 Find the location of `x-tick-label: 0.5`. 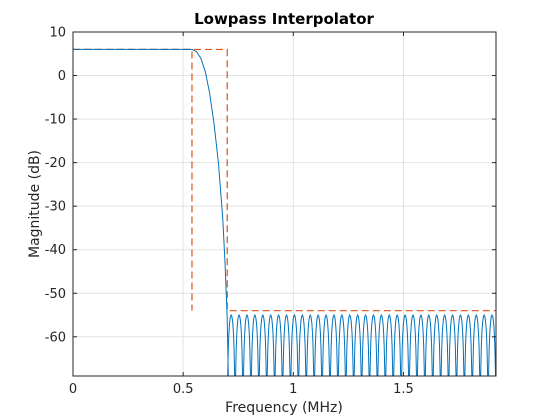

x-tick-label: 0.5 is located at coordinates (183, 389).